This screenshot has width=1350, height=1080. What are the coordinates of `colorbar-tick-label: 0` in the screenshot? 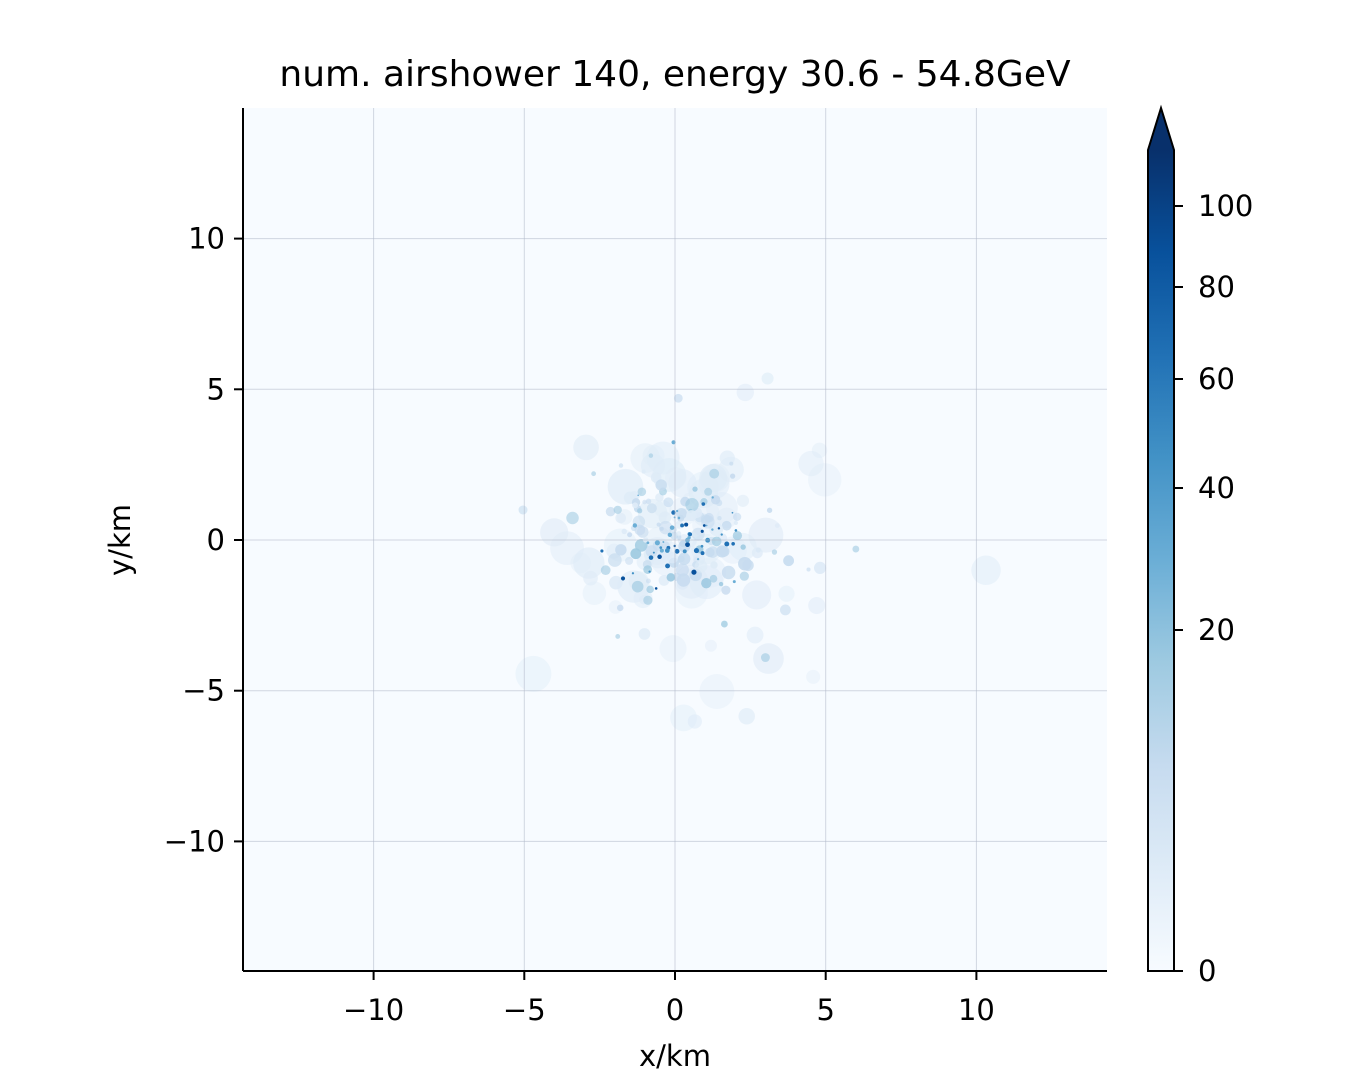 It's located at (1207, 971).